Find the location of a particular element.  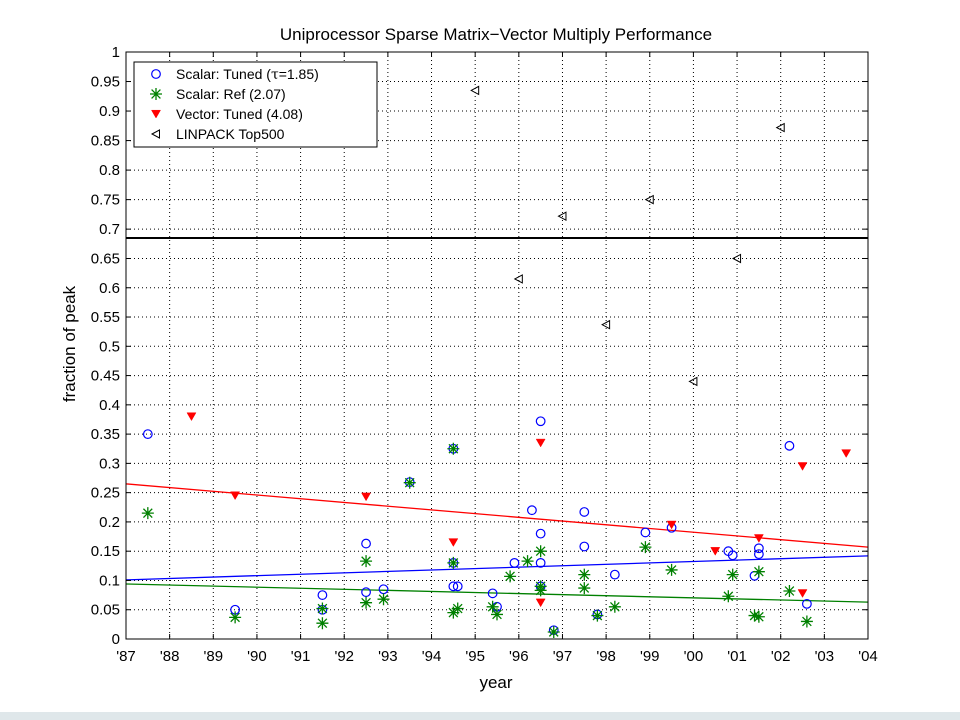

legend-entry: LINPACK Top500 is located at coordinates (217, 134).